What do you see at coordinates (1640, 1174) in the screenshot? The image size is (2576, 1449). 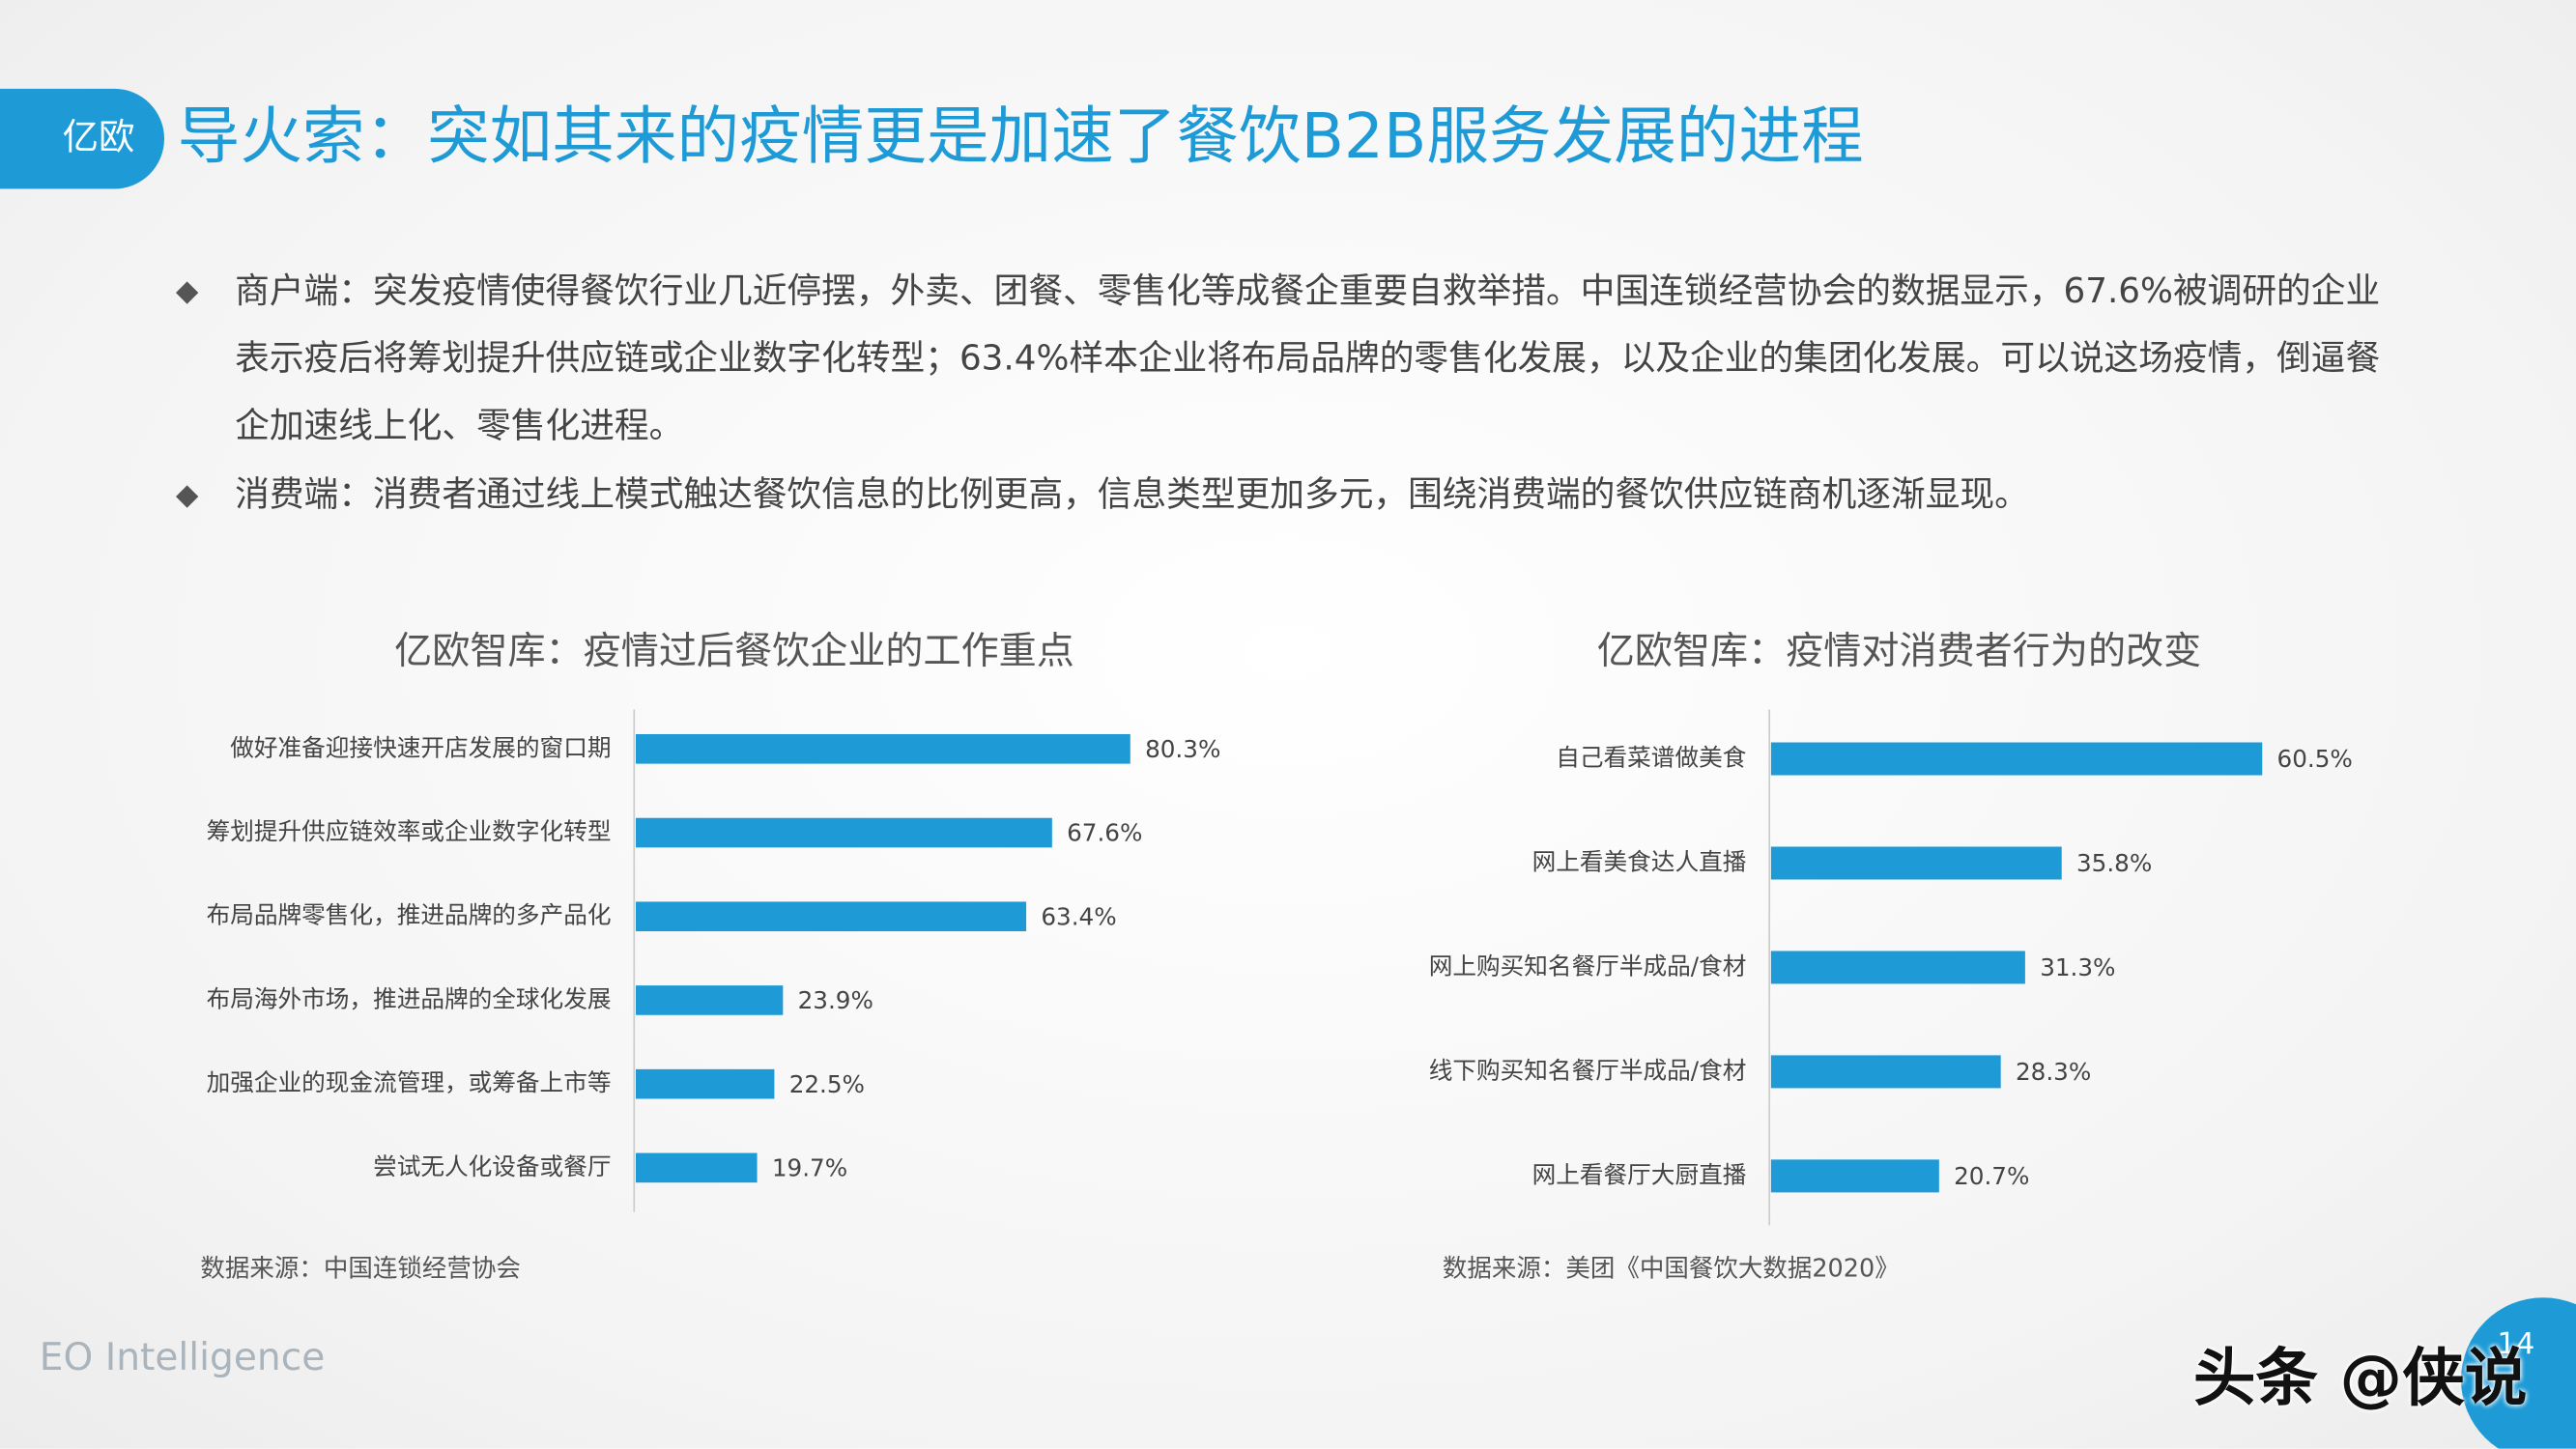 I see `category-label: 网上看餐厅大厨直播` at bounding box center [1640, 1174].